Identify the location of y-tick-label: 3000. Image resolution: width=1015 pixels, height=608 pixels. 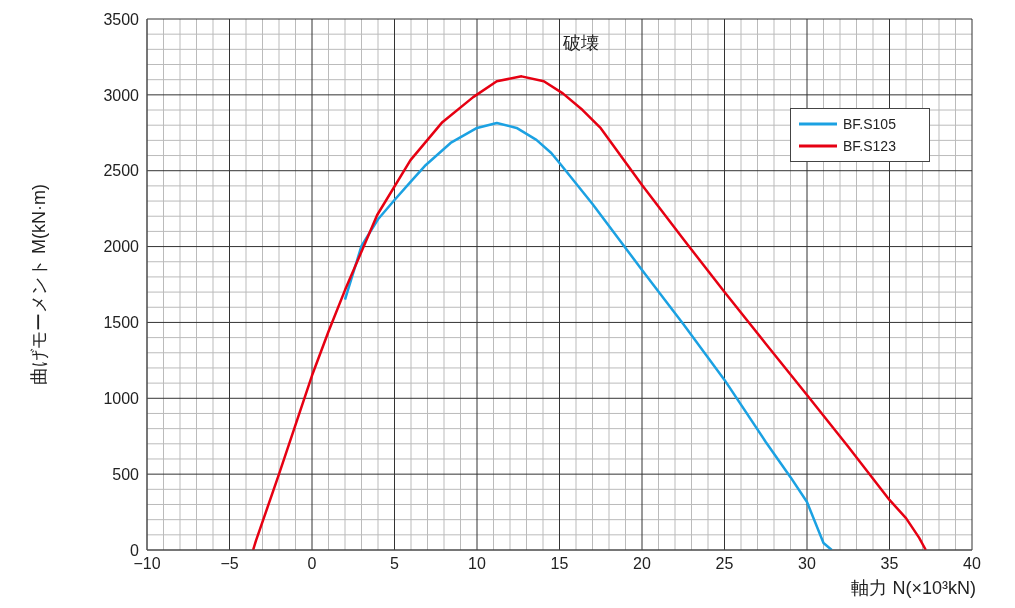
(121, 95).